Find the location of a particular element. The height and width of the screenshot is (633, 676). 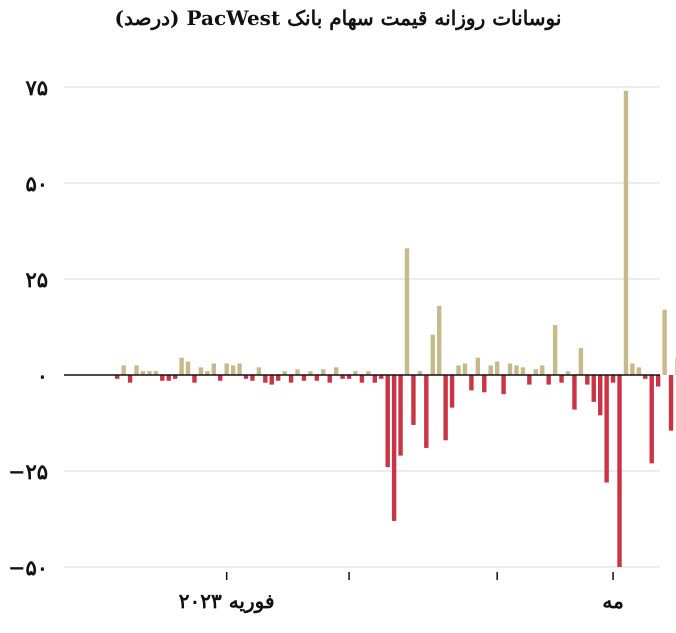

y-tick-label: ۵۰ is located at coordinates (36, 183).